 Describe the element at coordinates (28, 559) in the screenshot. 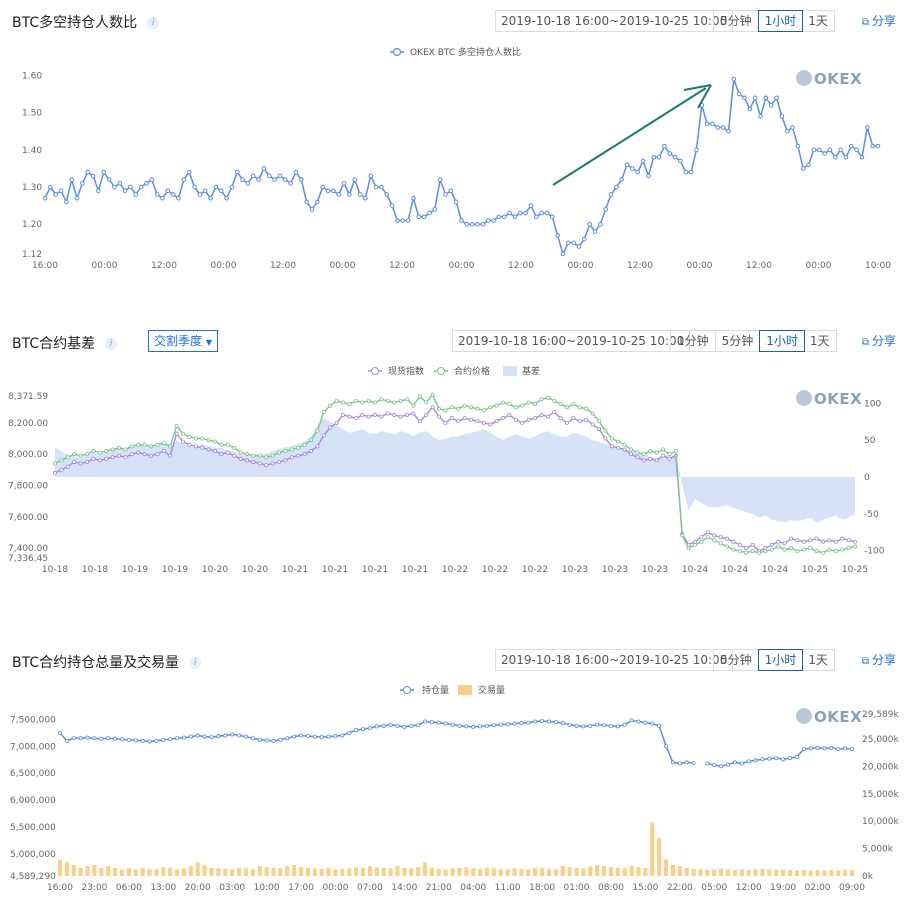

I see `y-left-tick-label: 7,336.45` at that location.